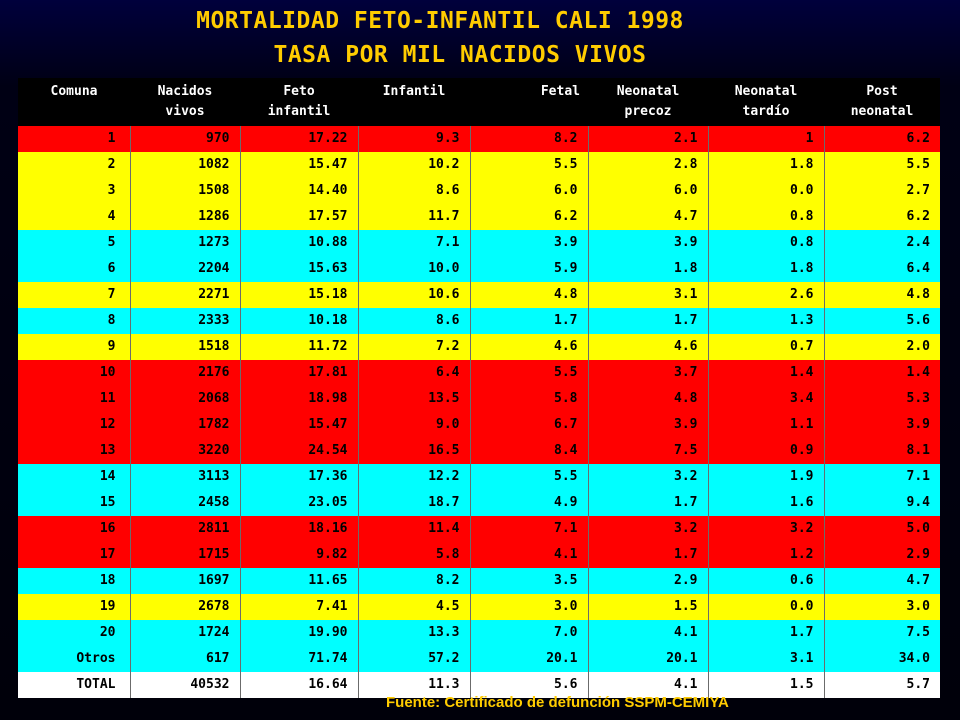 This screenshot has height=720, width=960. I want to click on value-cell: 1782, so click(184, 425).